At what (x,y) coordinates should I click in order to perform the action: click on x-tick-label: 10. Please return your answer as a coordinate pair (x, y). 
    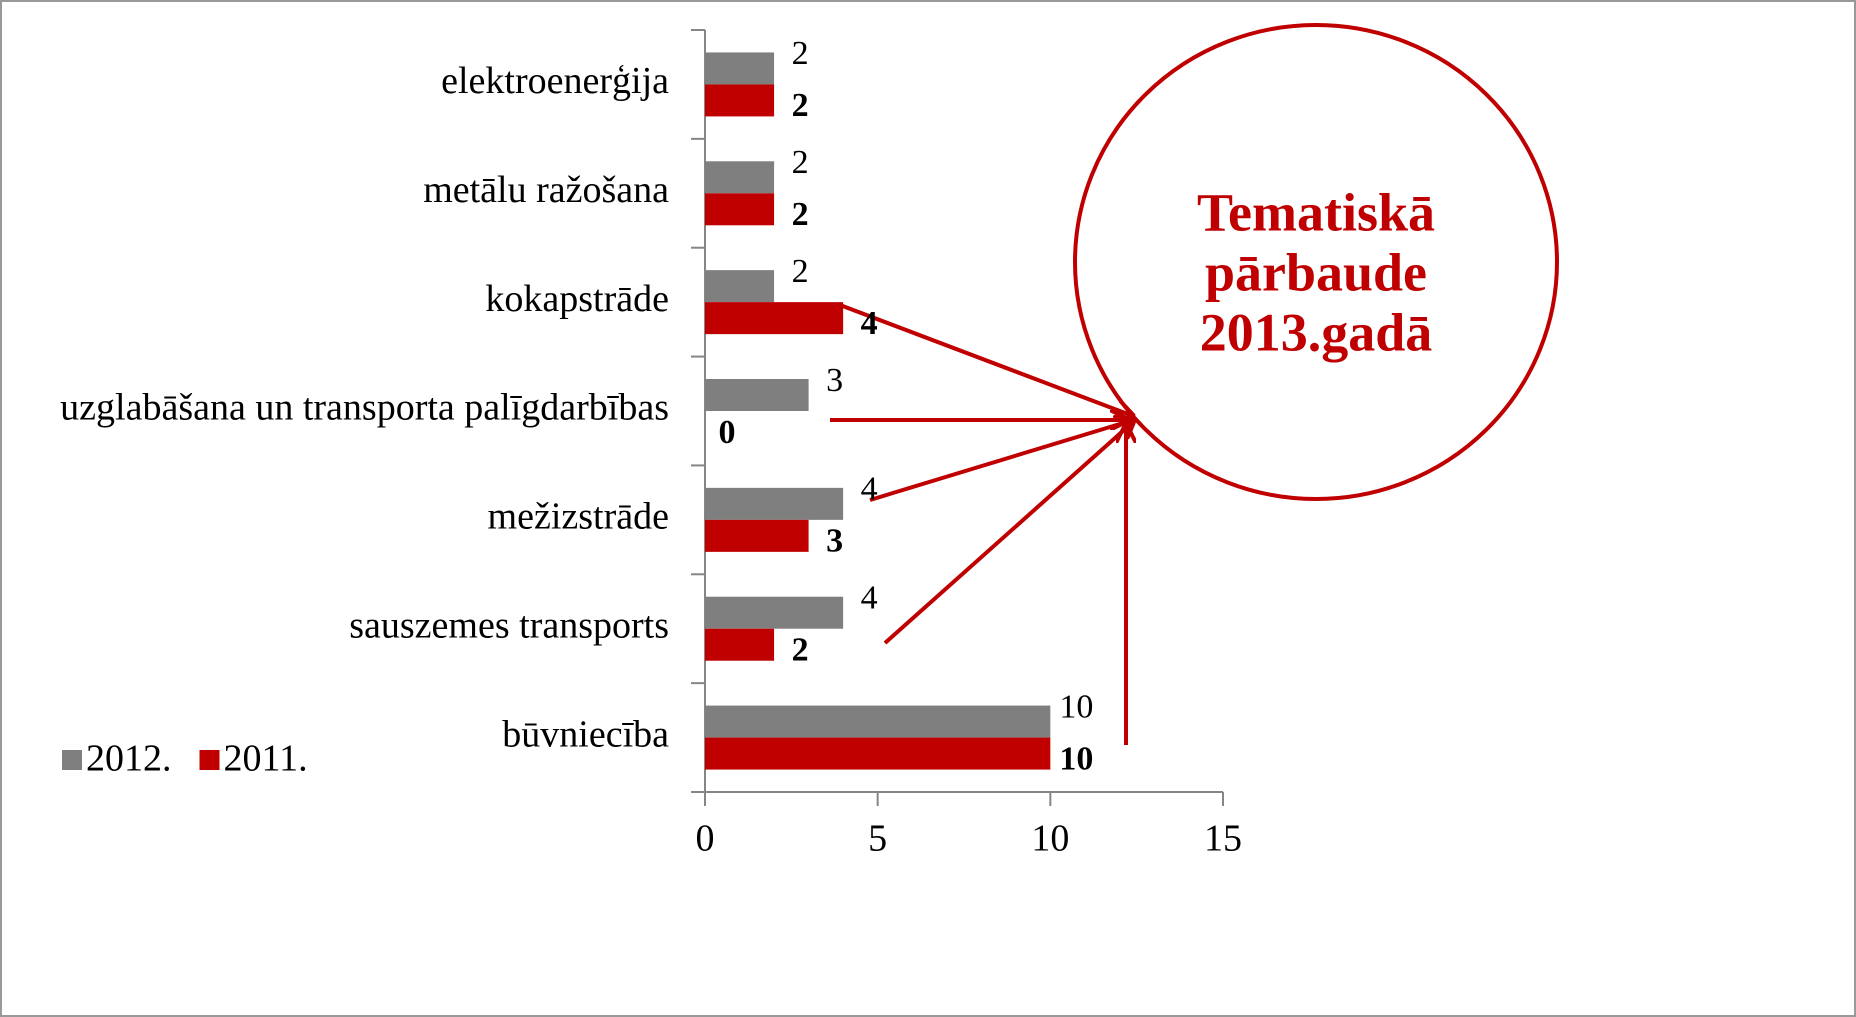
    Looking at the image, I should click on (1050, 839).